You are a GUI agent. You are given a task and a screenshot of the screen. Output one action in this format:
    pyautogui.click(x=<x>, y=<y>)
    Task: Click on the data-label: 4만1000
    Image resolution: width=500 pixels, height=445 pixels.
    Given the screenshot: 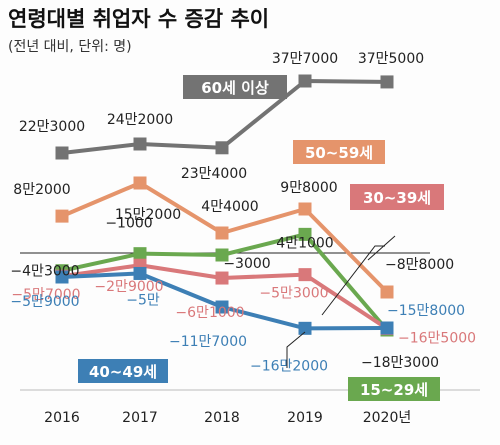 What is the action you would take?
    pyautogui.click(x=304, y=243)
    